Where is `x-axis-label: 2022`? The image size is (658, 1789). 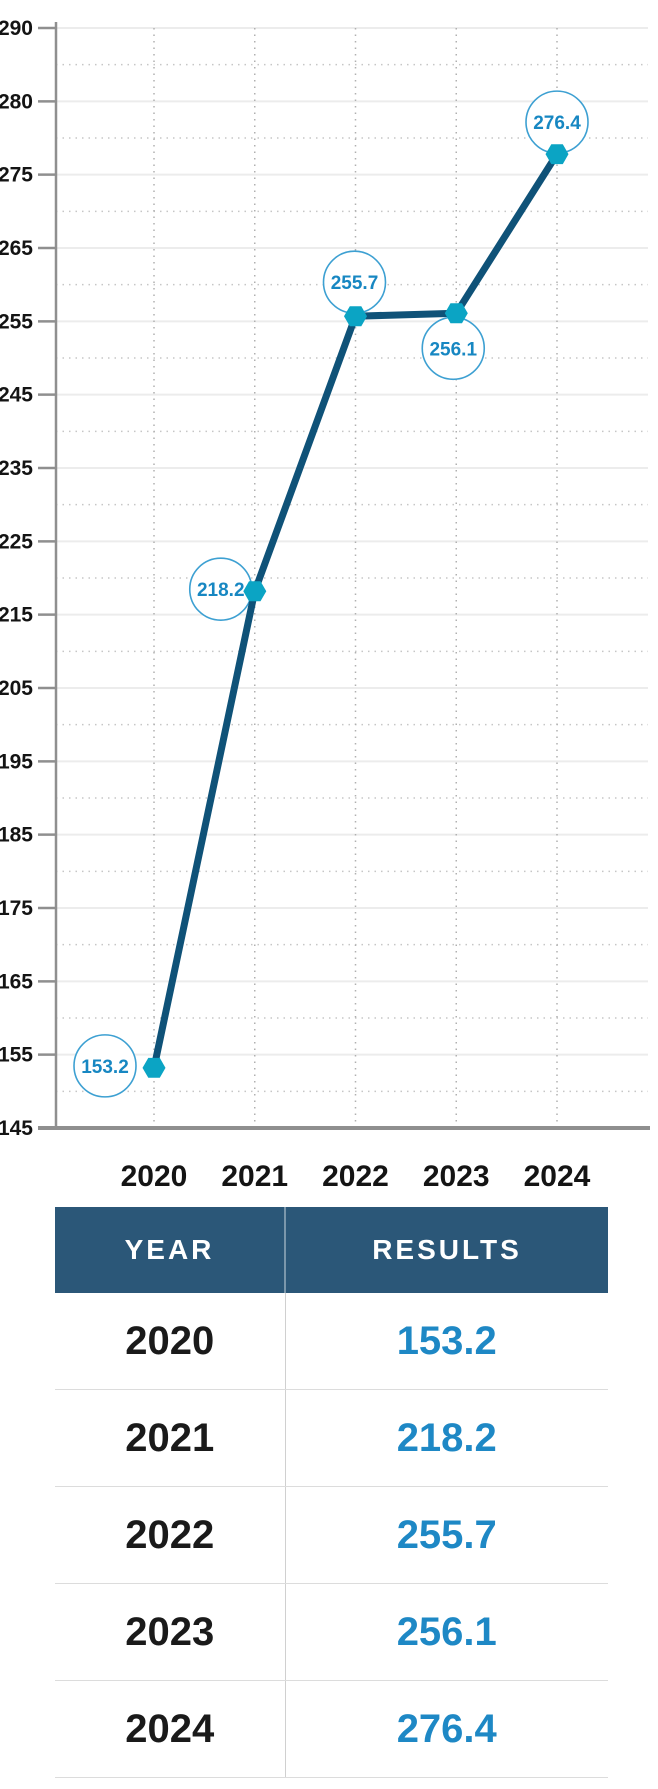
x-axis-label: 2022 is located at coordinates (355, 1176).